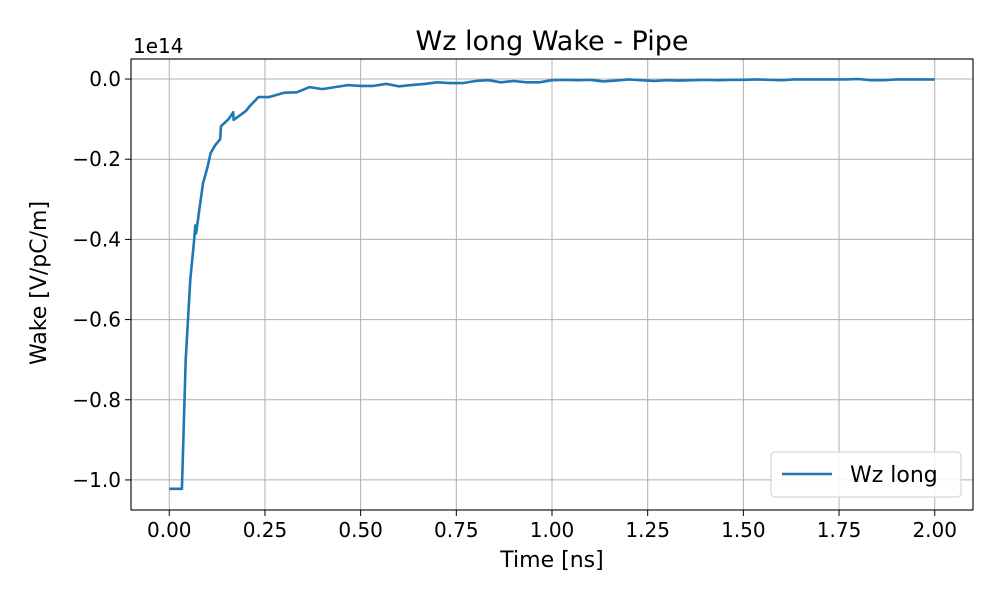 This screenshot has height=600, width=1000. I want to click on y-tick-label: −0.2, so click(96, 159).